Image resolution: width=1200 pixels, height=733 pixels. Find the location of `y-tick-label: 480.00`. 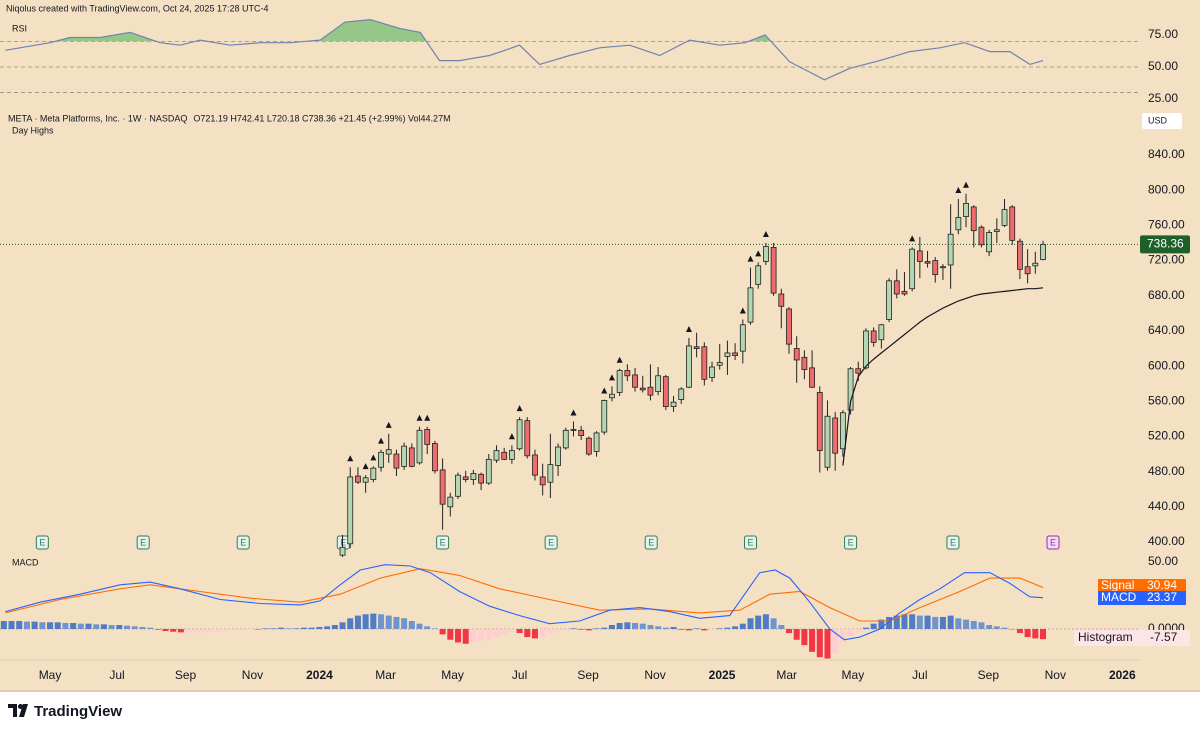

y-tick-label: 480.00 is located at coordinates (1166, 471).